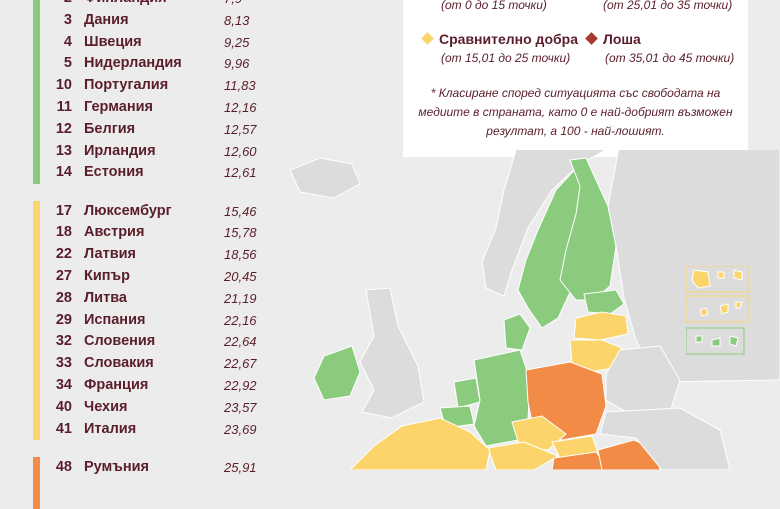  I want to click on rank: 29, so click(63, 319).